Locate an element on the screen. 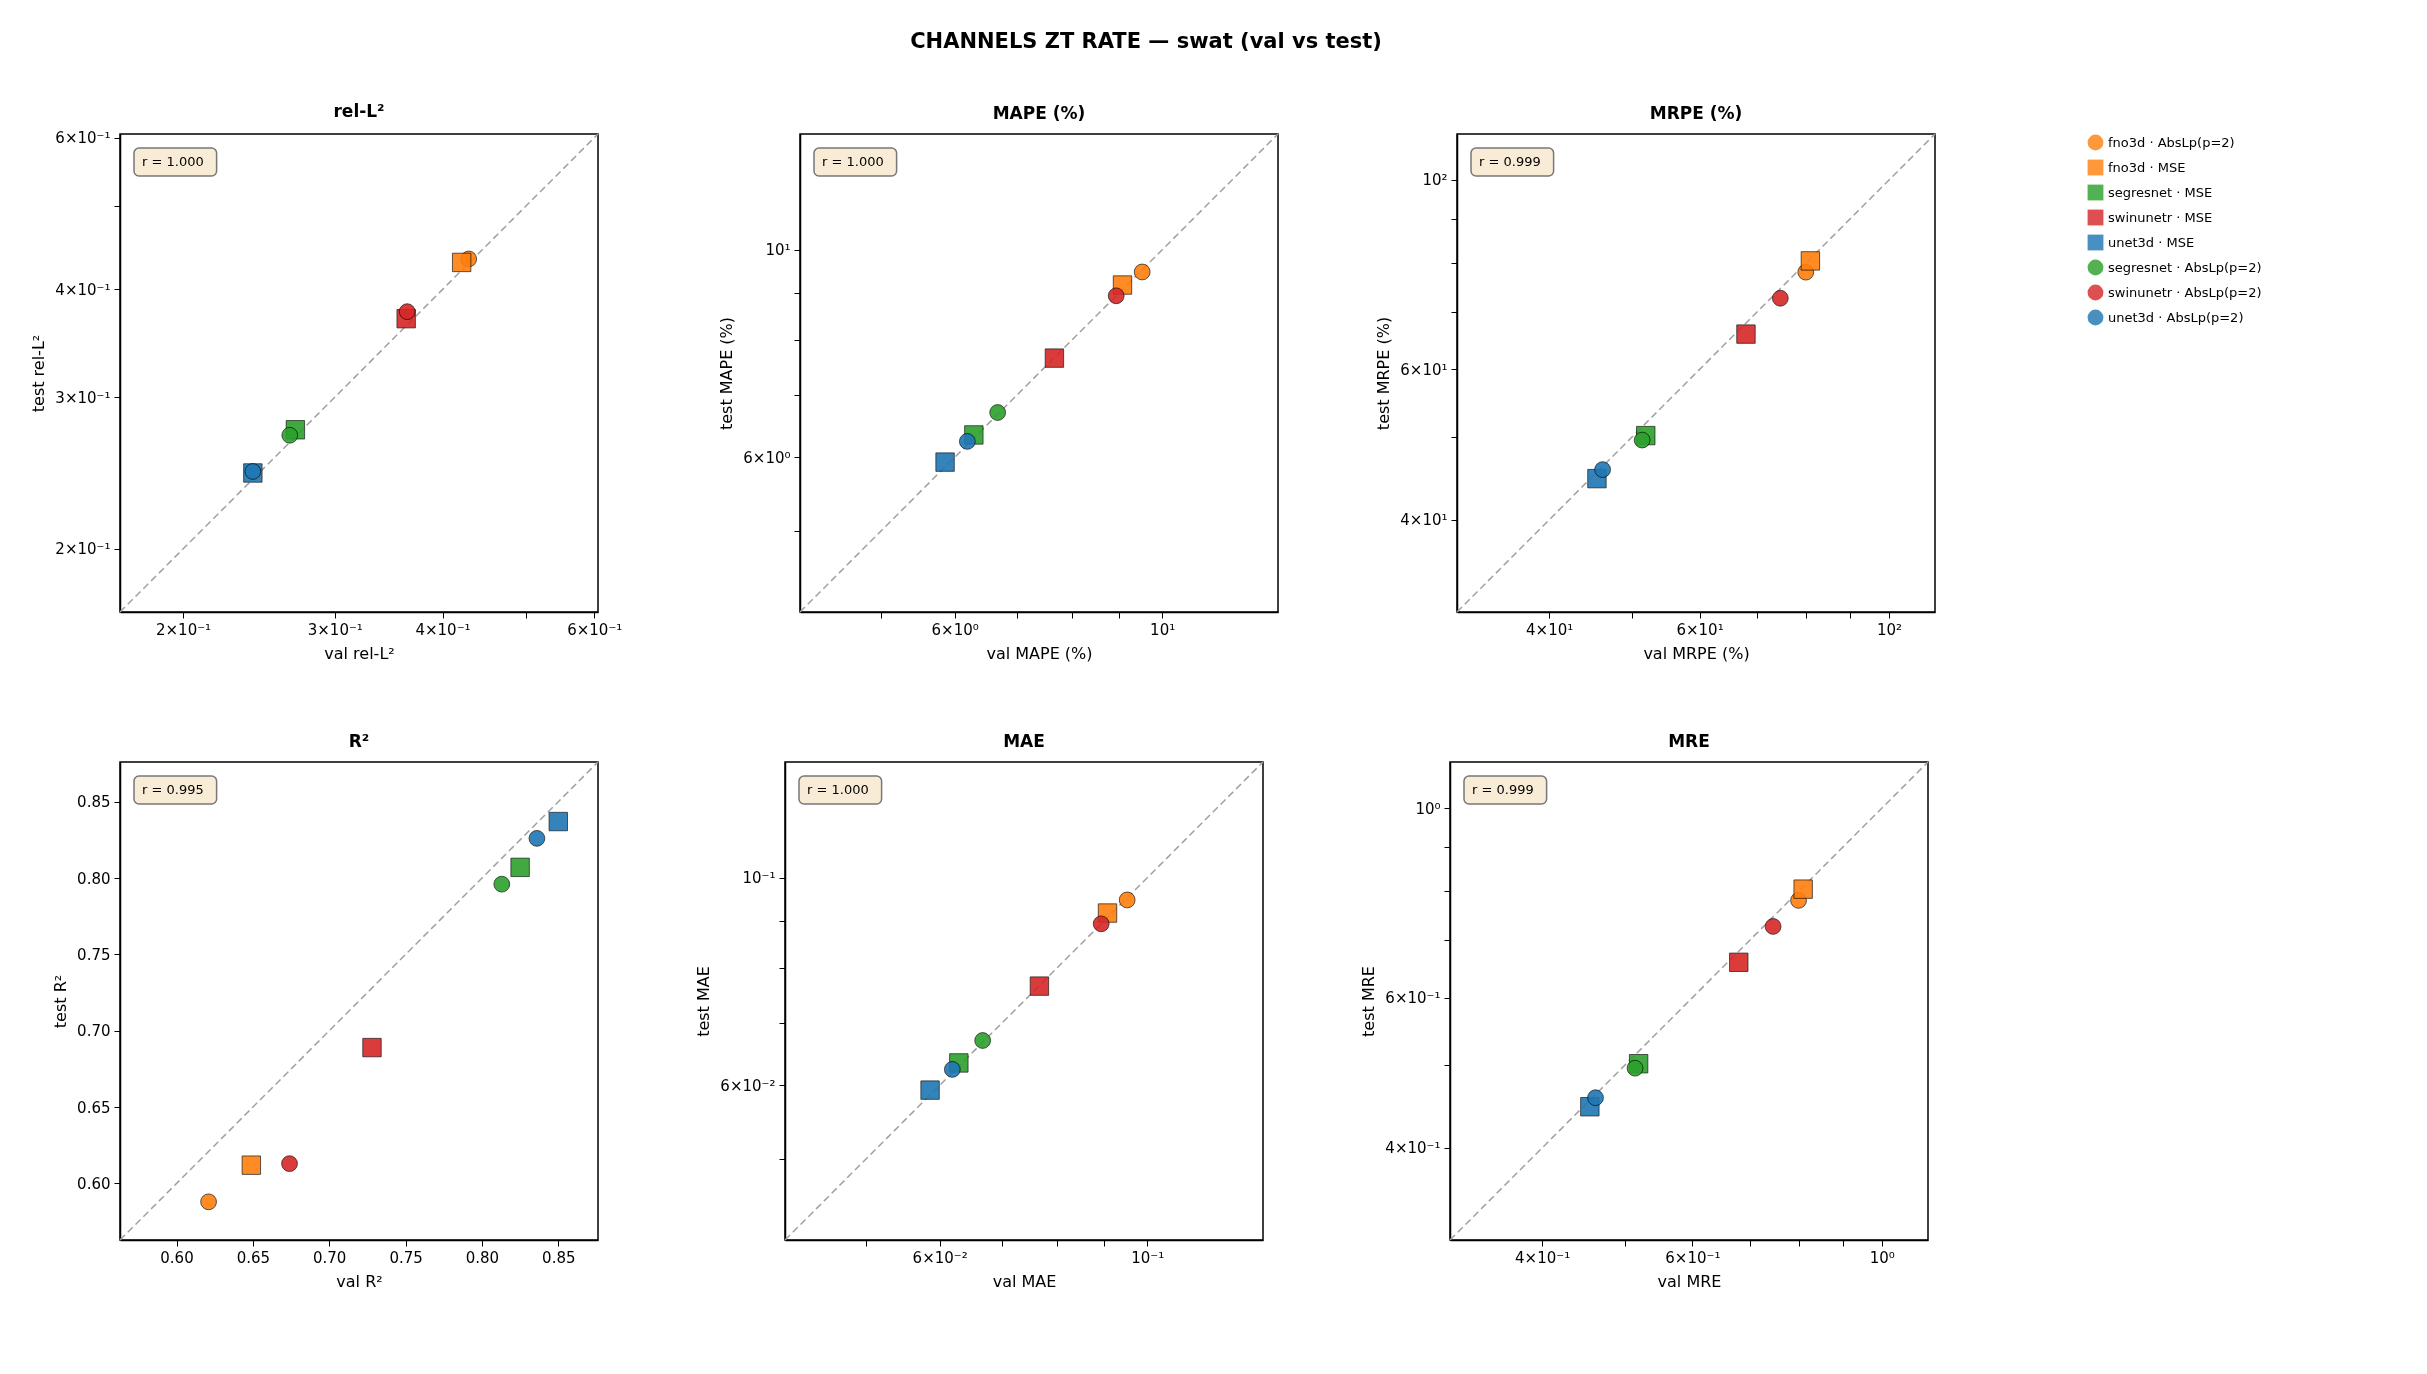 The image size is (2427, 1374). y-axis-title: test MRPE (%) is located at coordinates (1384, 373).